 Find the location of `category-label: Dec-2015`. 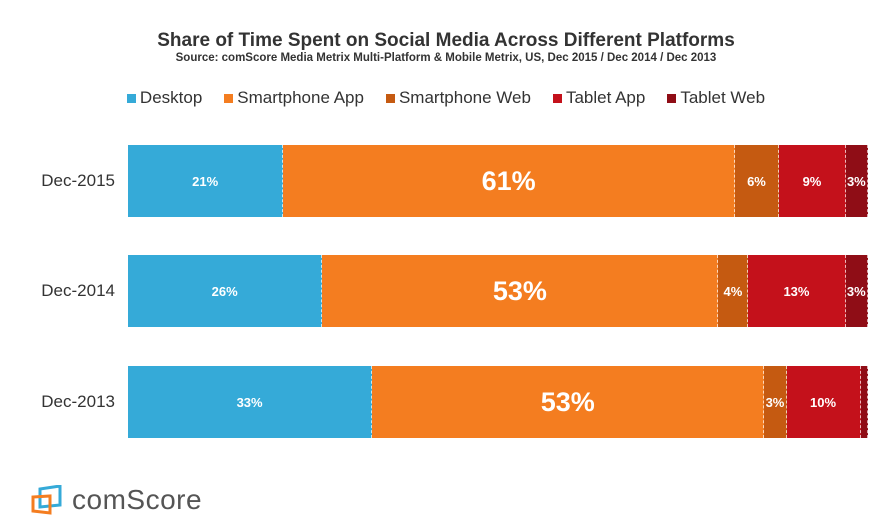

category-label: Dec-2015 is located at coordinates (78, 180).